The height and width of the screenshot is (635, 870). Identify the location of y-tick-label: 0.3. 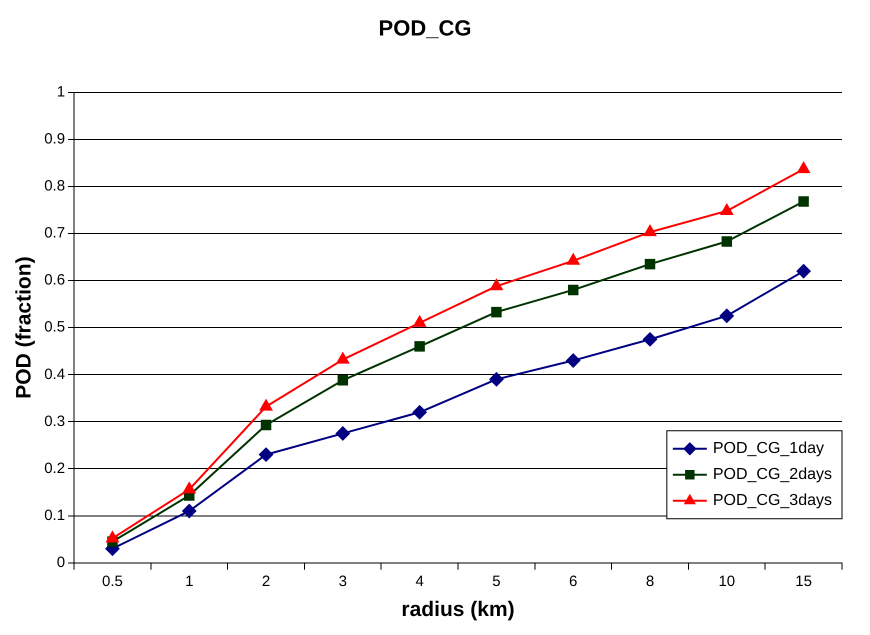
(55, 421).